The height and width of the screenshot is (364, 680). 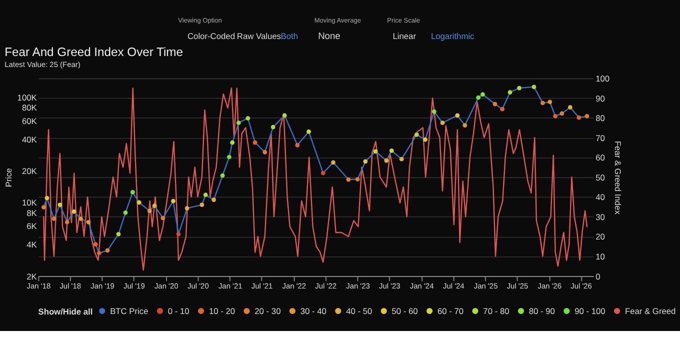 What do you see at coordinates (262, 286) in the screenshot?
I see `x-tick-label: Jul '21` at bounding box center [262, 286].